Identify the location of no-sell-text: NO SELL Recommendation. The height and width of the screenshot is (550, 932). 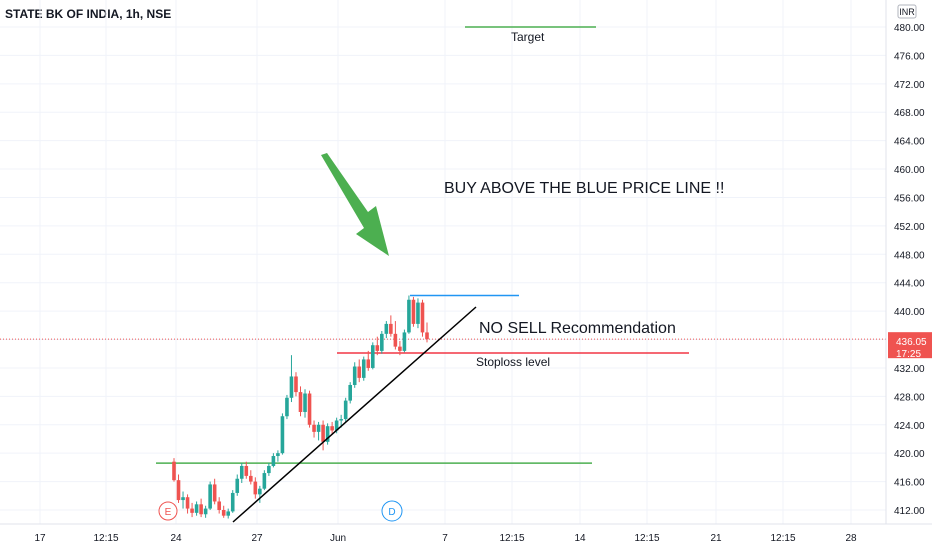
(577, 328).